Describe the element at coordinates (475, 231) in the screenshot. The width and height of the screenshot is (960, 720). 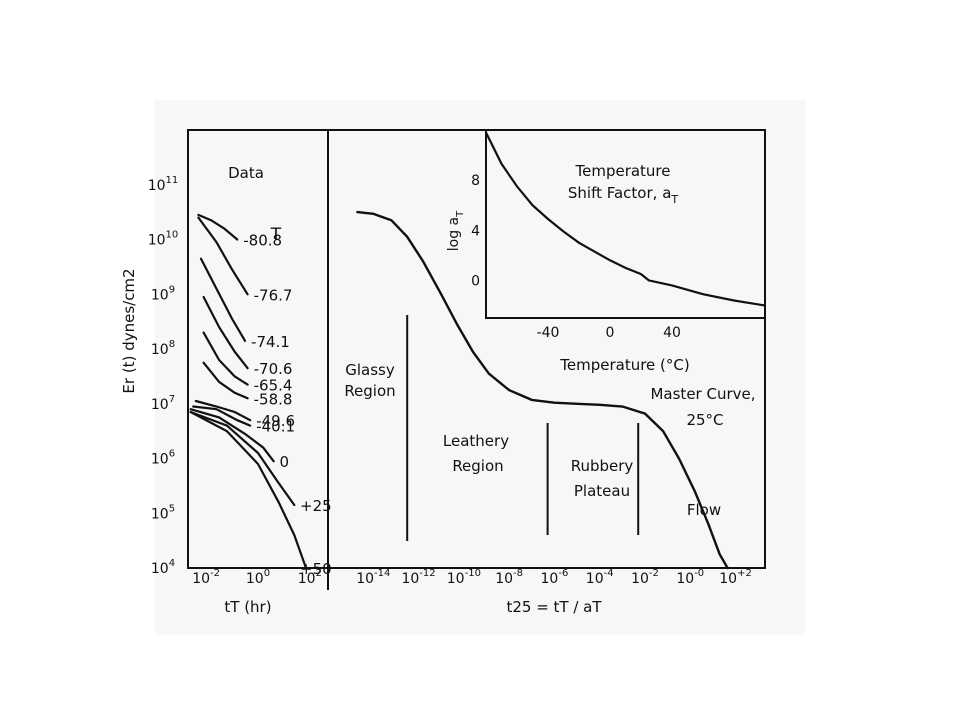
I see `inset-y-tick-label: 4` at that location.